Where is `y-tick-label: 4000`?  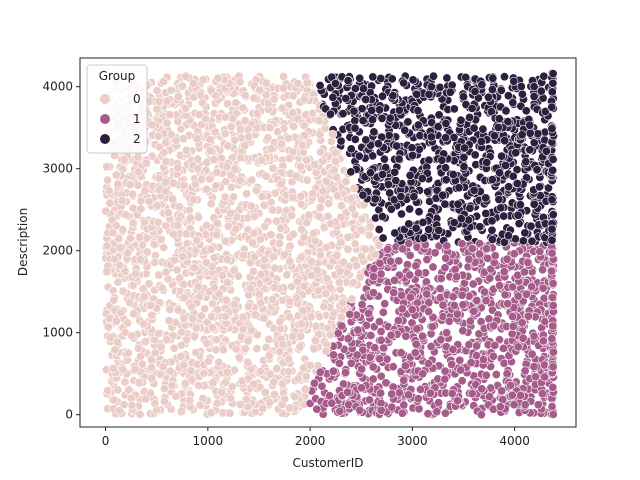 y-tick-label: 4000 is located at coordinates (57, 87).